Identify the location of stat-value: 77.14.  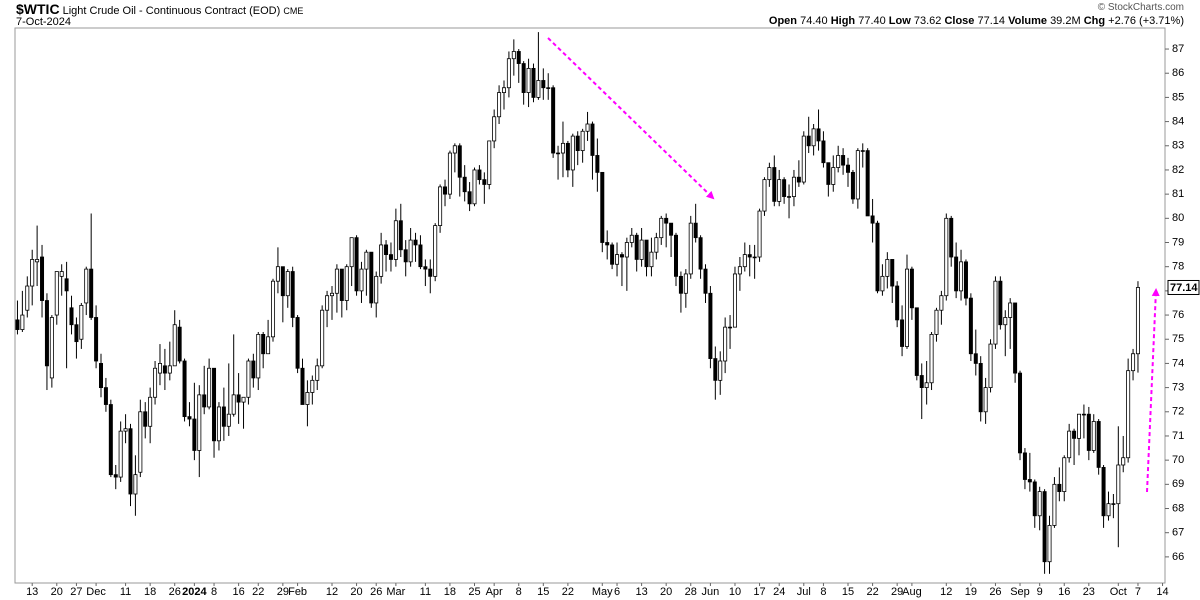
(991, 21).